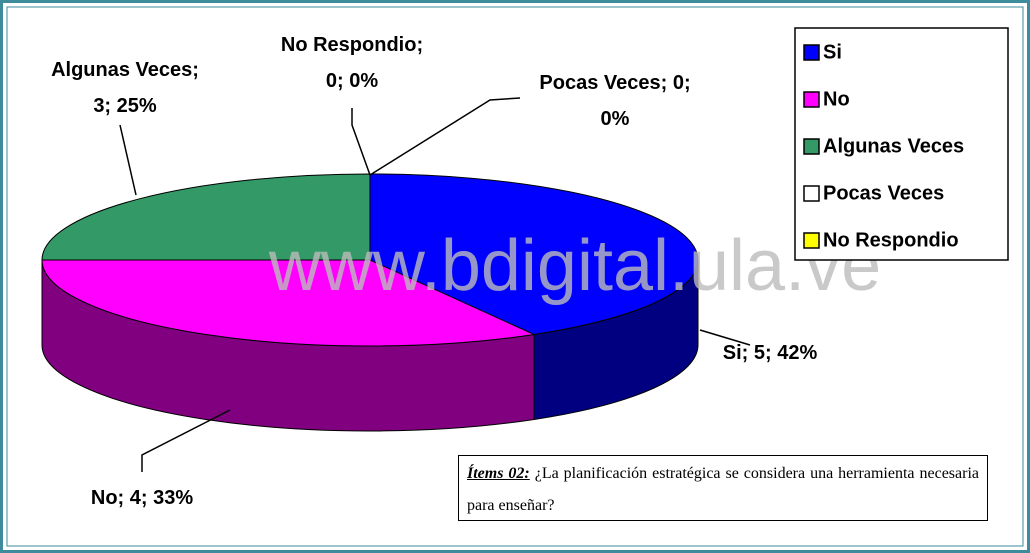 The image size is (1030, 553). I want to click on legend-label: Algunas Veces, so click(893, 146).